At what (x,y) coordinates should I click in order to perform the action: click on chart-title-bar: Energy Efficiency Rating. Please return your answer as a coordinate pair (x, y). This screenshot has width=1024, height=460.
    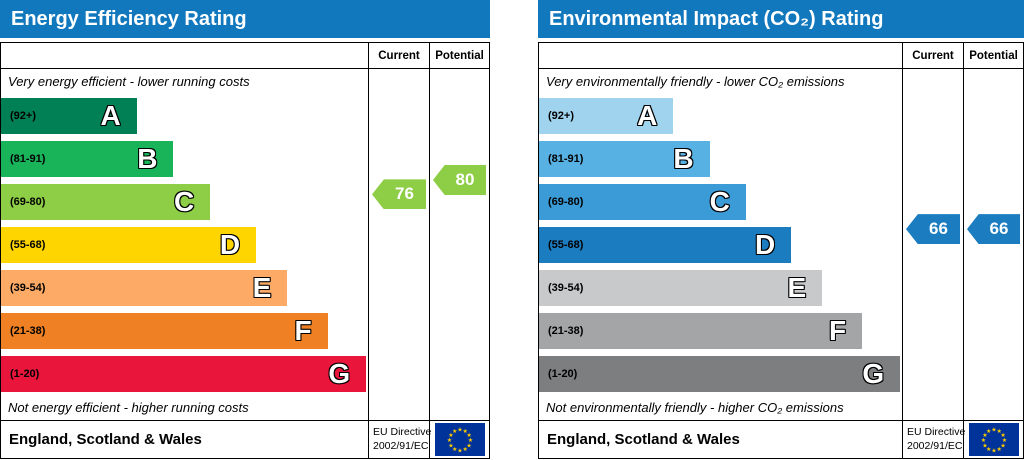
    Looking at the image, I should click on (245, 19).